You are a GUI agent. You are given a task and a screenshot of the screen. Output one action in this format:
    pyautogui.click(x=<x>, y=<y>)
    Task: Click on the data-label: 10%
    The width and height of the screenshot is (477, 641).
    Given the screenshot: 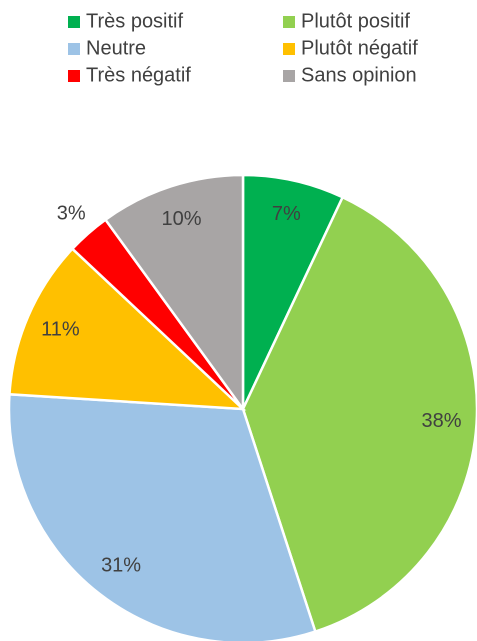 What is the action you would take?
    pyautogui.click(x=182, y=219)
    